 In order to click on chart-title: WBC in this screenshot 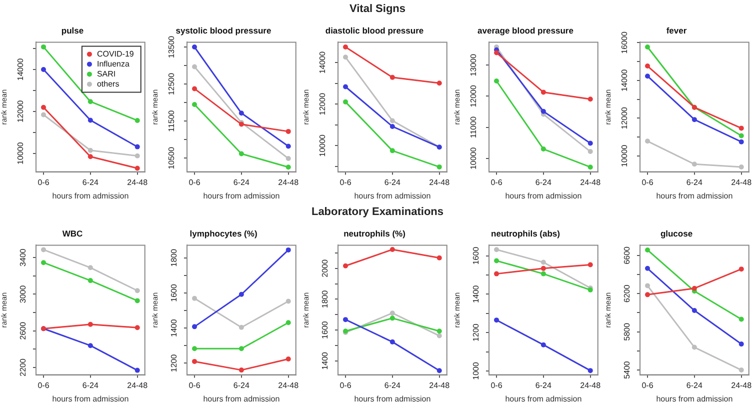, I will do `click(72, 233)`.